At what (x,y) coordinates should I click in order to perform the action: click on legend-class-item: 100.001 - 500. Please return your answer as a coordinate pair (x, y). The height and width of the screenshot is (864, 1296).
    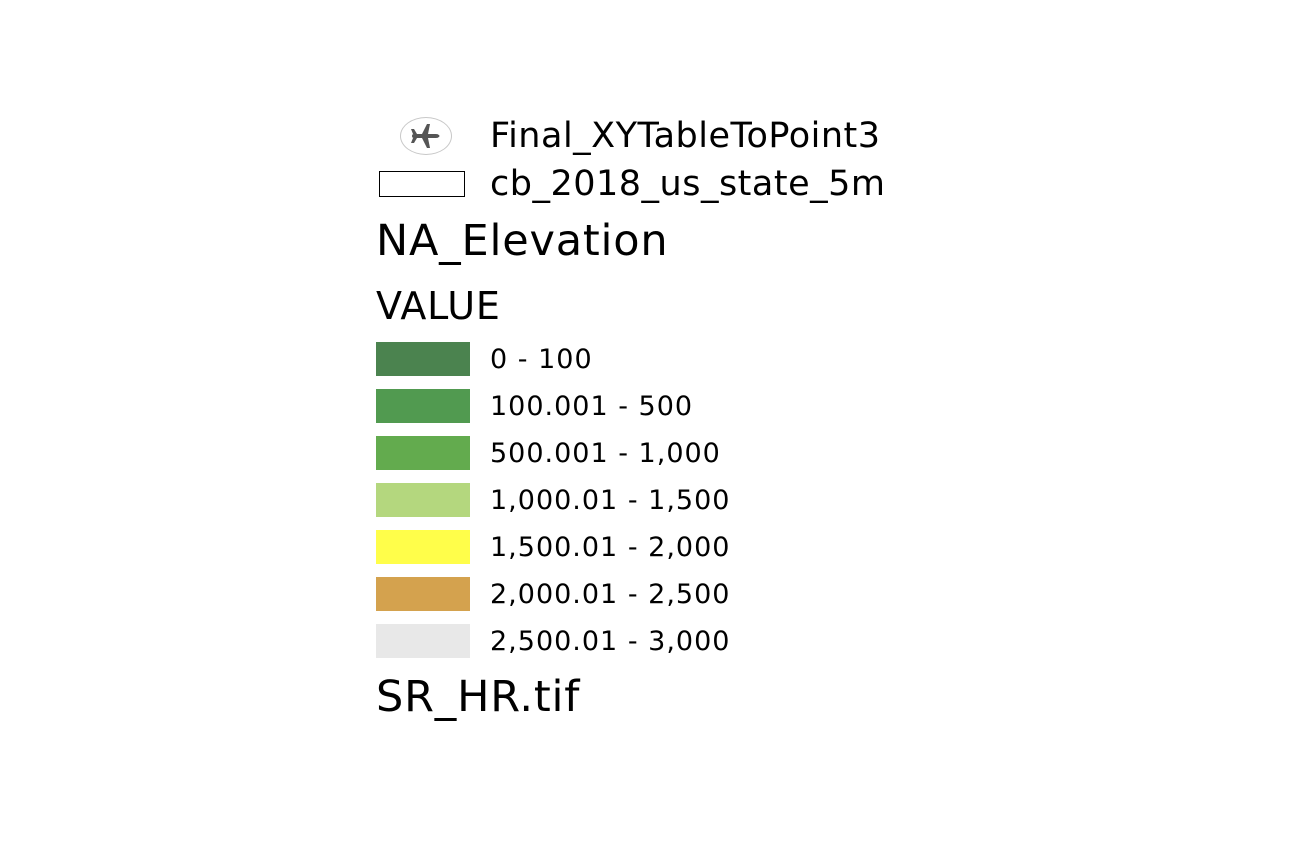
    Looking at the image, I should click on (534, 406).